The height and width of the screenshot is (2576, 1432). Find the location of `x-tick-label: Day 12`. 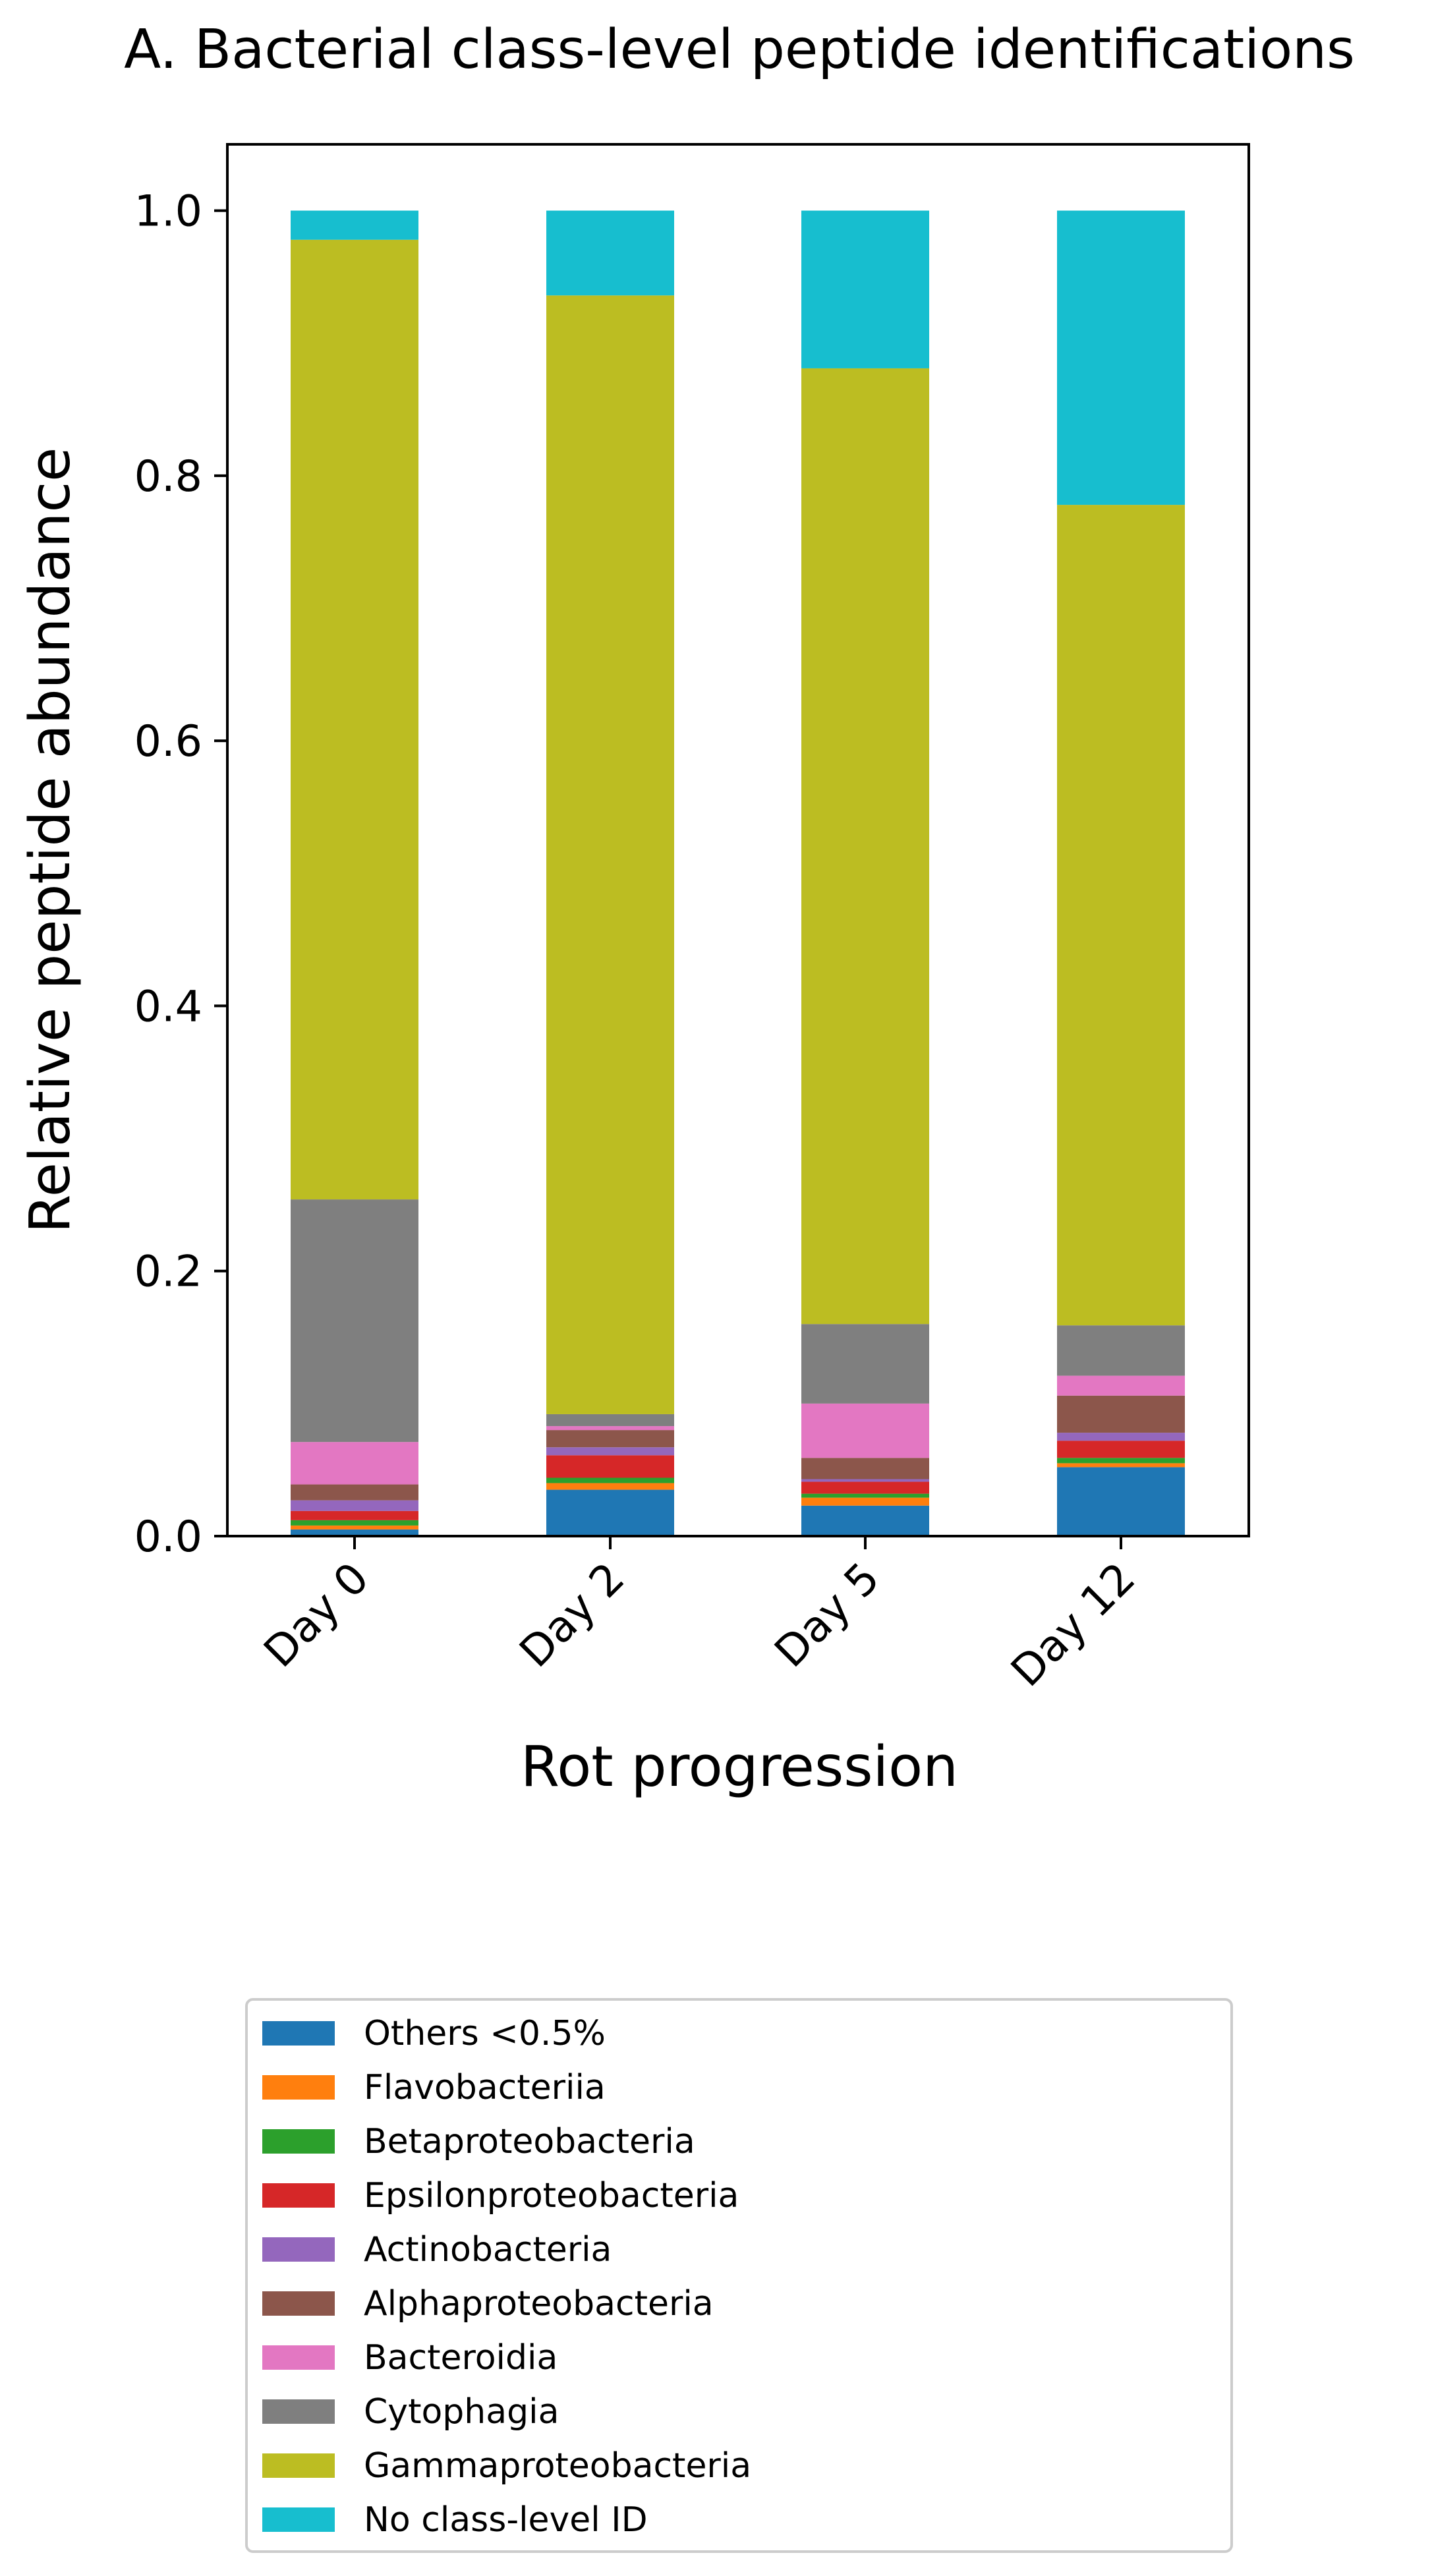

x-tick-label: Day 12 is located at coordinates (1073, 1625).